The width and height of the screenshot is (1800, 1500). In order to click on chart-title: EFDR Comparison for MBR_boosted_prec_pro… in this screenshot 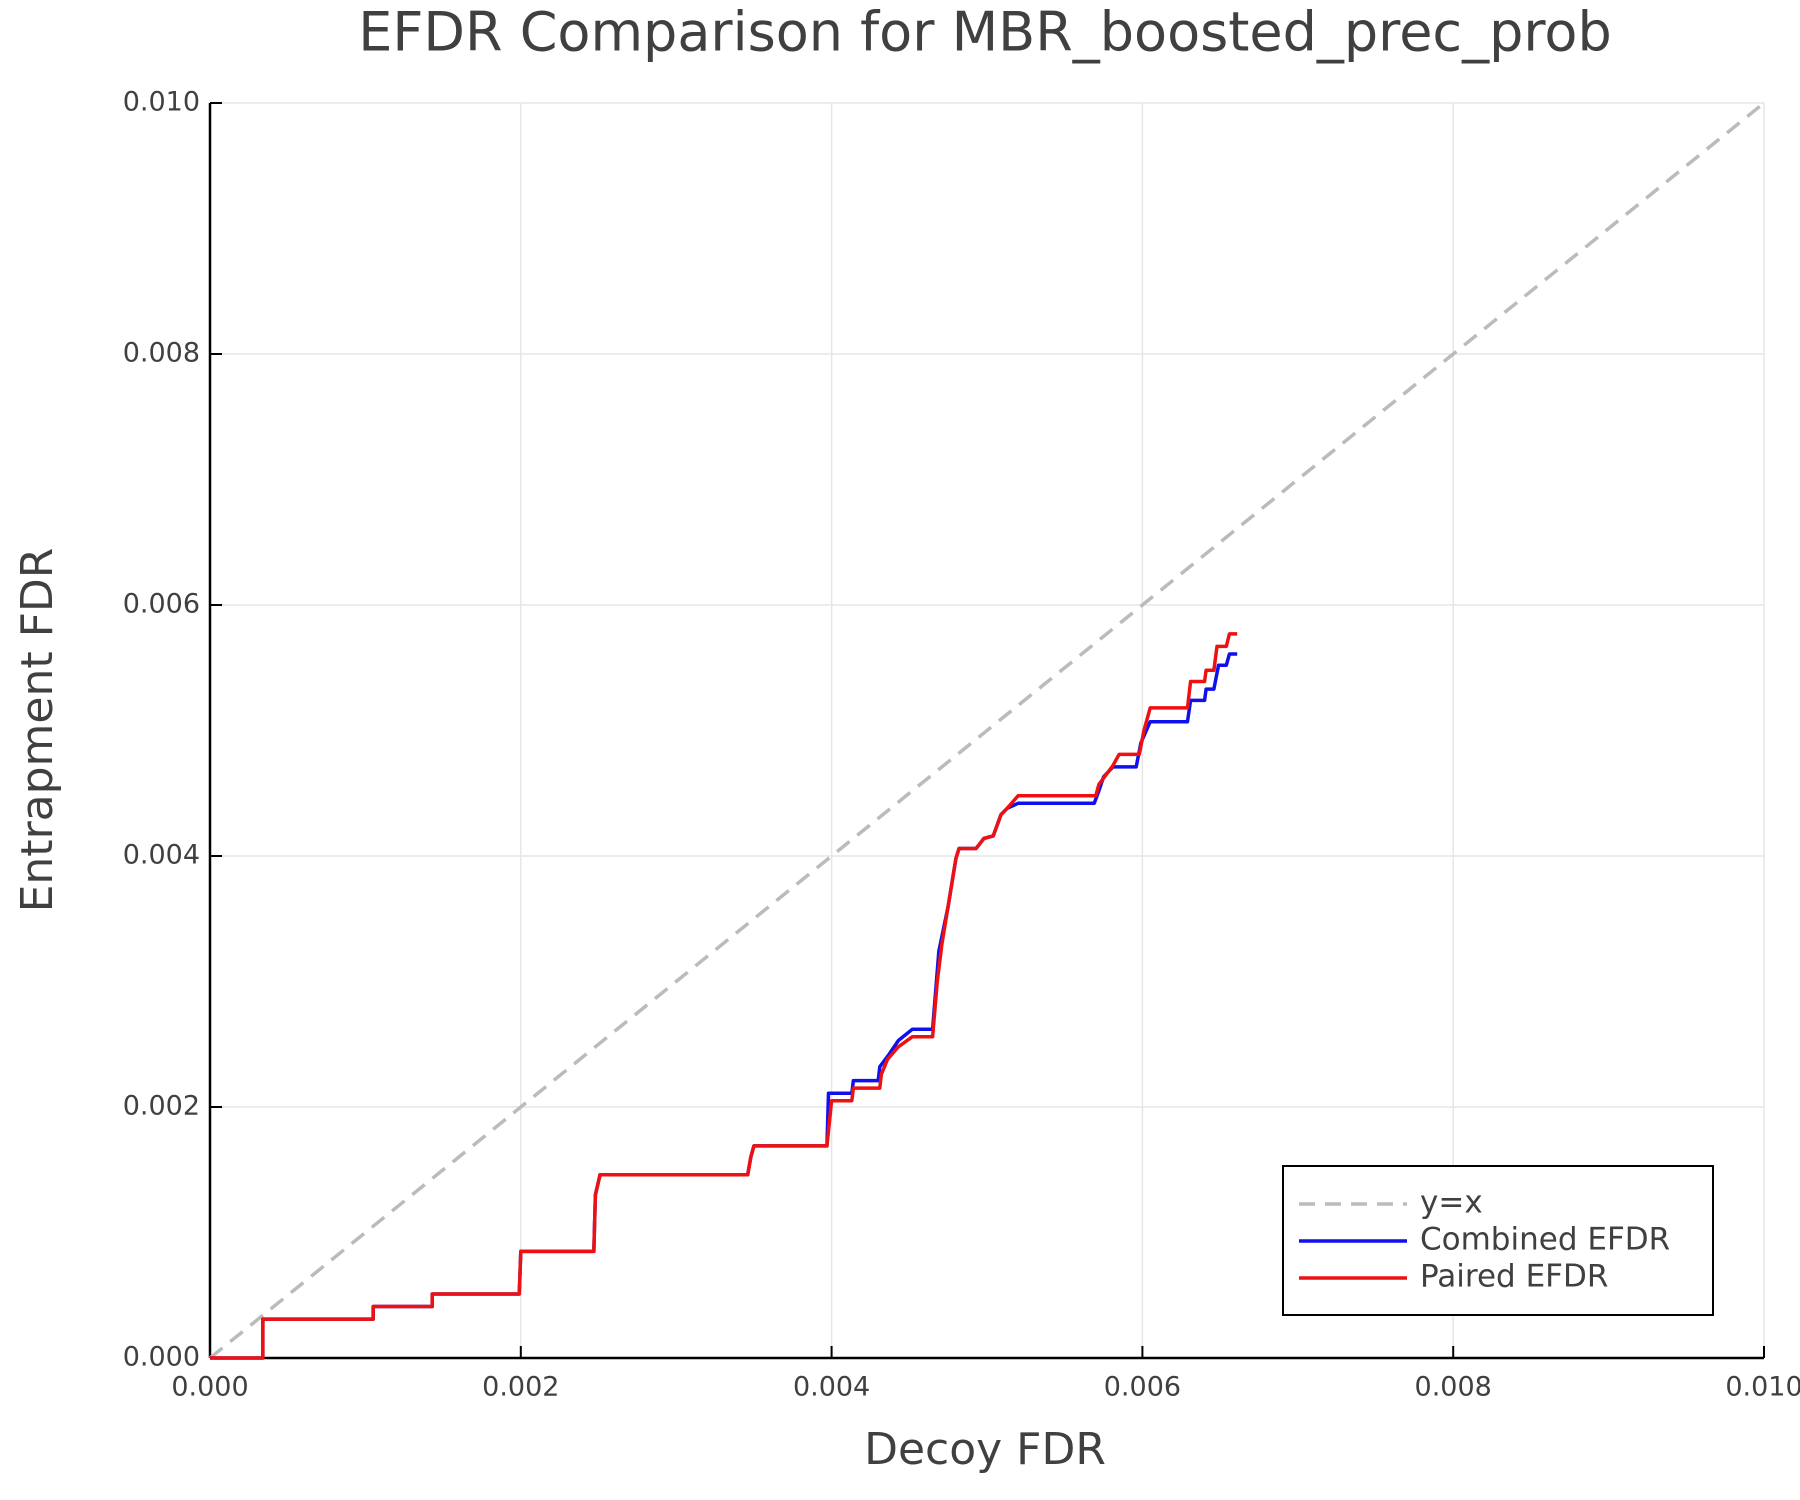, I will do `click(984, 32)`.